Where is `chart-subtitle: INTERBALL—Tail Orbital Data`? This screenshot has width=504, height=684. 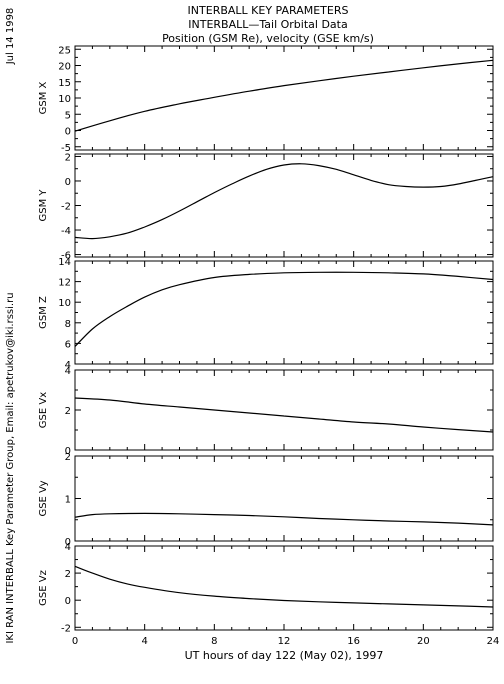
chart-subtitle: INTERBALL—Tail Orbital Data is located at coordinates (267, 24).